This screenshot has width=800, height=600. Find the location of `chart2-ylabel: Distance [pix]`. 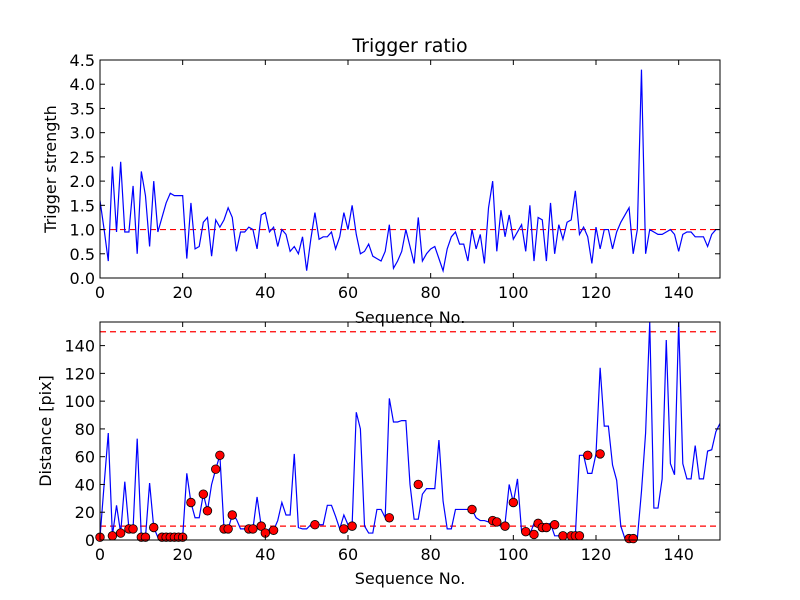

chart2-ylabel: Distance [pix] is located at coordinates (45, 431).